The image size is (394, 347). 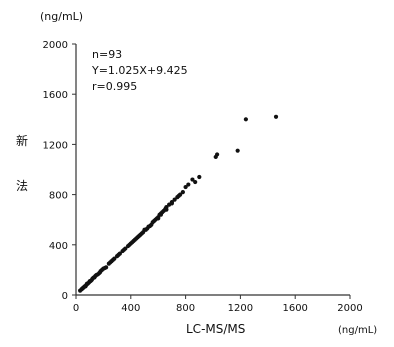 What do you see at coordinates (65, 296) in the screenshot?
I see `y-tick-label: 0` at bounding box center [65, 296].